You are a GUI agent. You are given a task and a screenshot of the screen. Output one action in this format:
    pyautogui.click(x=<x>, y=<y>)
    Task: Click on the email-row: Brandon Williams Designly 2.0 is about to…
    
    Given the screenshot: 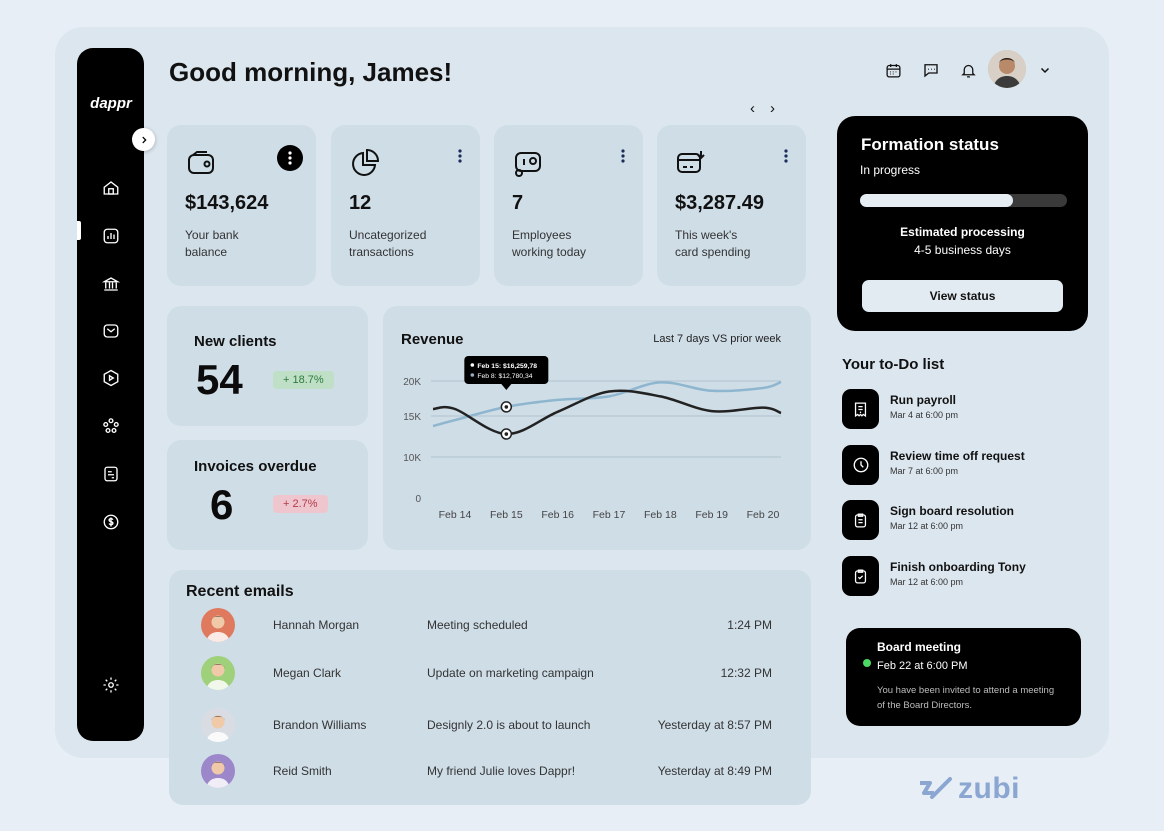 What is the action you would take?
    pyautogui.click(x=490, y=726)
    